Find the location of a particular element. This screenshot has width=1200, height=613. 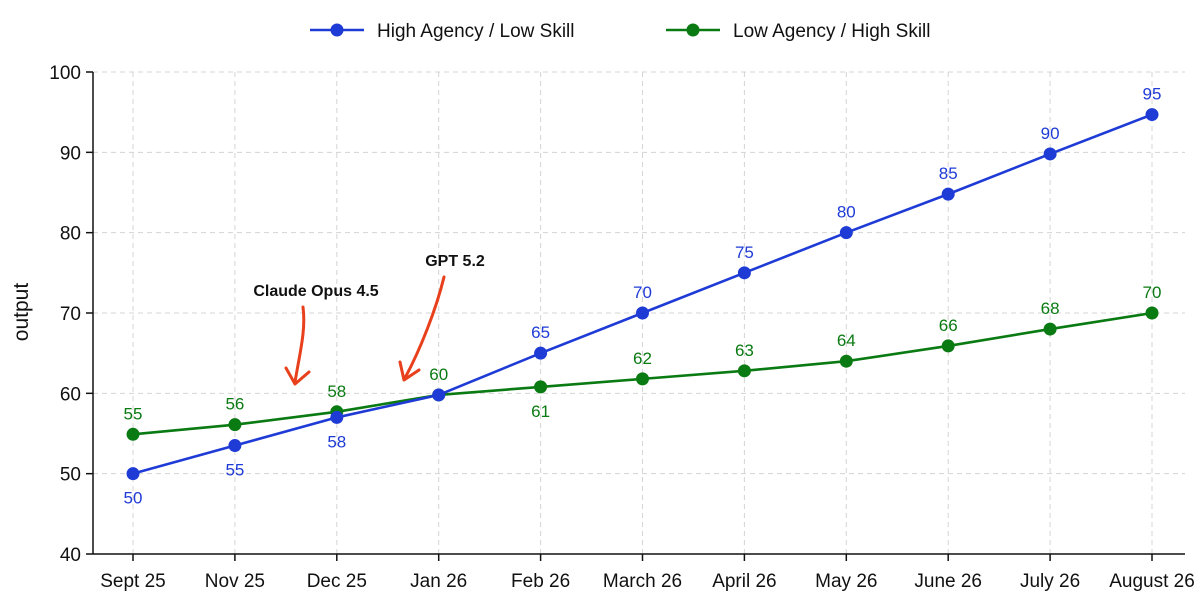

data-label: 90 is located at coordinates (1050, 133).